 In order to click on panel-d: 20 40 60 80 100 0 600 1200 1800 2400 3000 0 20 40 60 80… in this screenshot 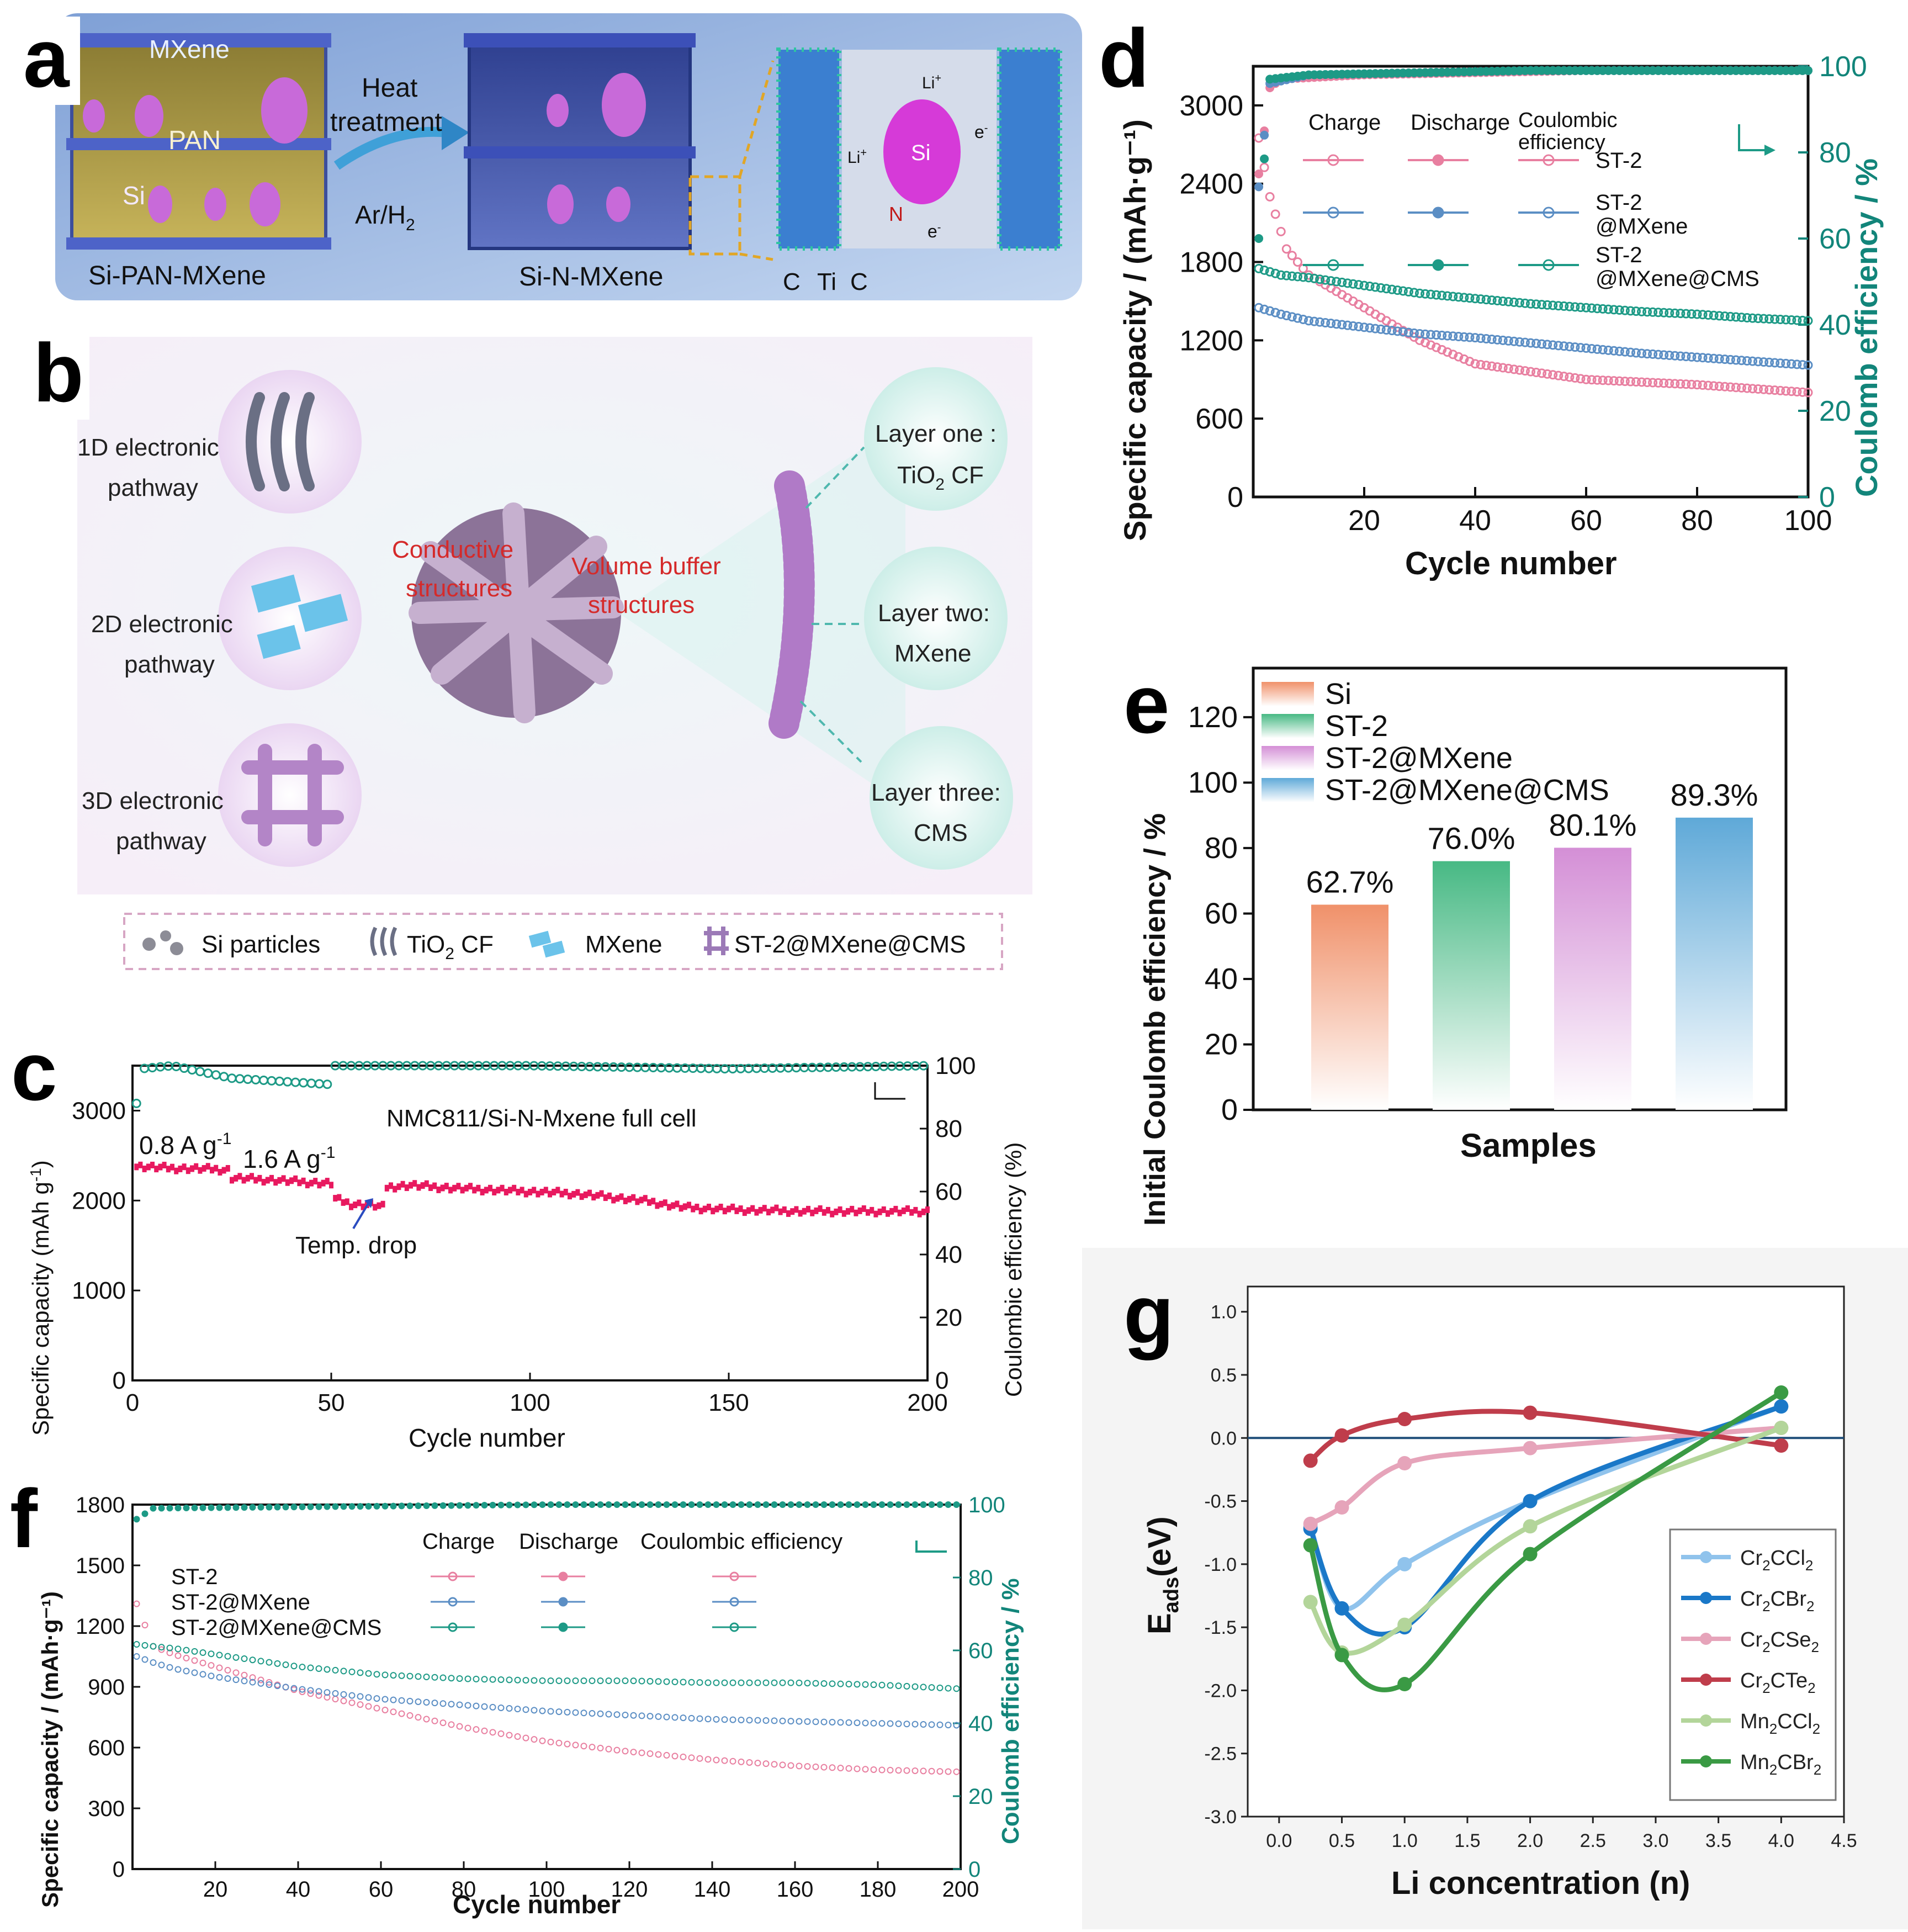, I will do `click(1495, 309)`.